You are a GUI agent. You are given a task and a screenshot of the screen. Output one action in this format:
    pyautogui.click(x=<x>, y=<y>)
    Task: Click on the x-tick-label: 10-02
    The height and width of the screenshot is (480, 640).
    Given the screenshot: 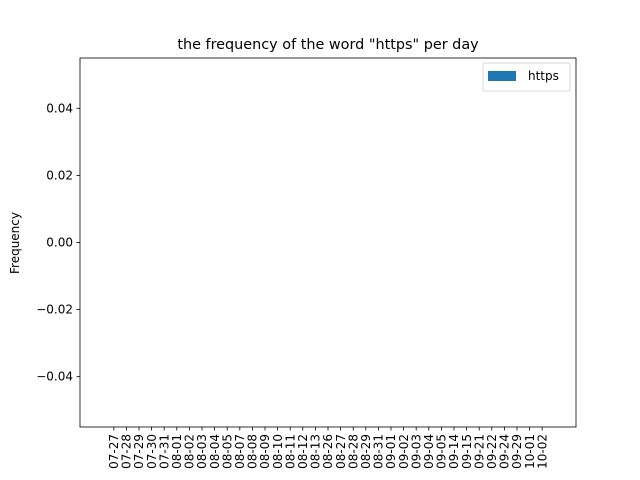 What is the action you would take?
    pyautogui.click(x=542, y=451)
    